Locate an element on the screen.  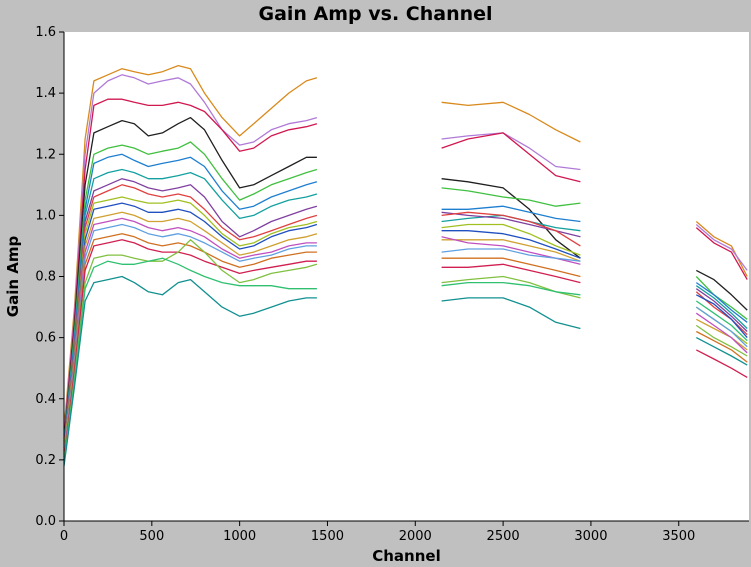
x-tick-label: 500 is located at coordinates (151, 536).